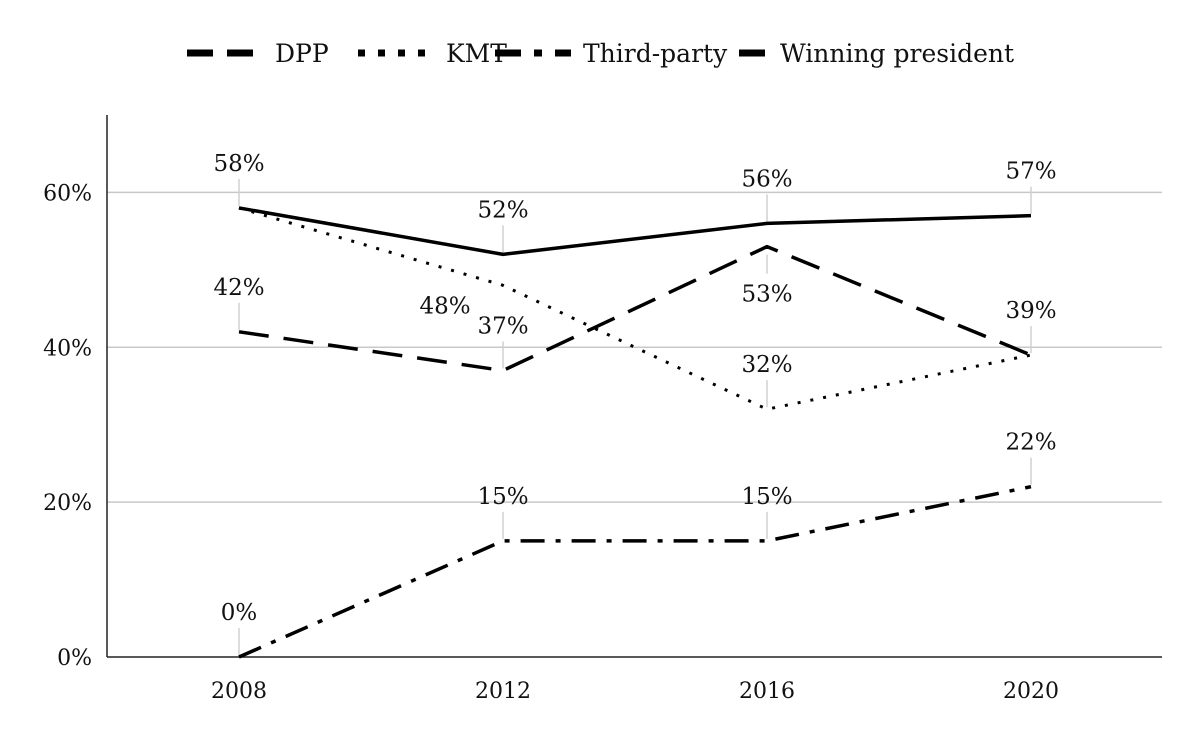  Describe the element at coordinates (655, 53) in the screenshot. I see `legend-label-third-party: Third-party` at that location.